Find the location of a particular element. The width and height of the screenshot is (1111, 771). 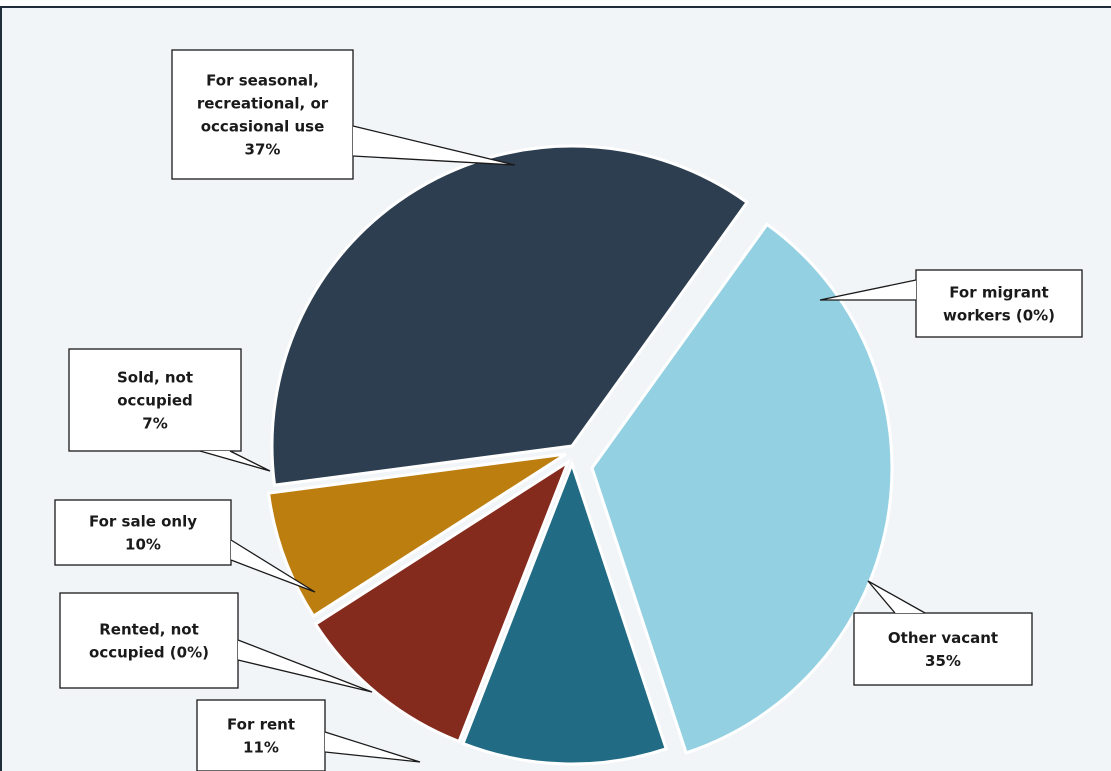

callout-label-line: For migrant is located at coordinates (998, 293).